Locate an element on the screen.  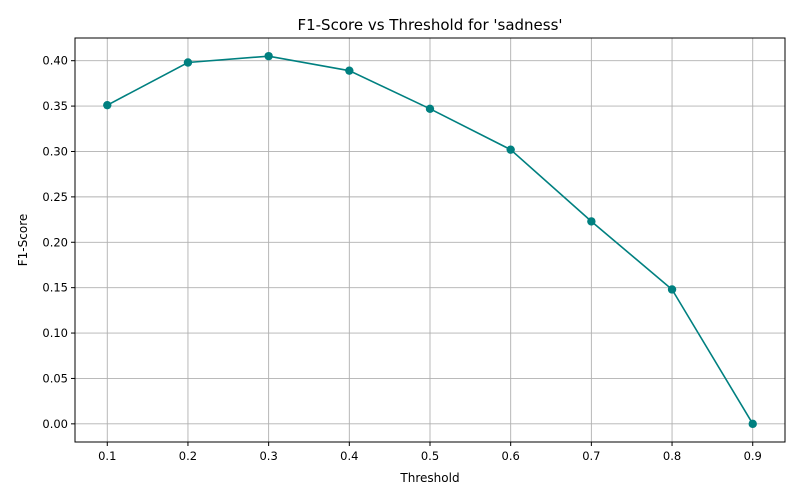
x-tick-label: 0.7 is located at coordinates (591, 456).